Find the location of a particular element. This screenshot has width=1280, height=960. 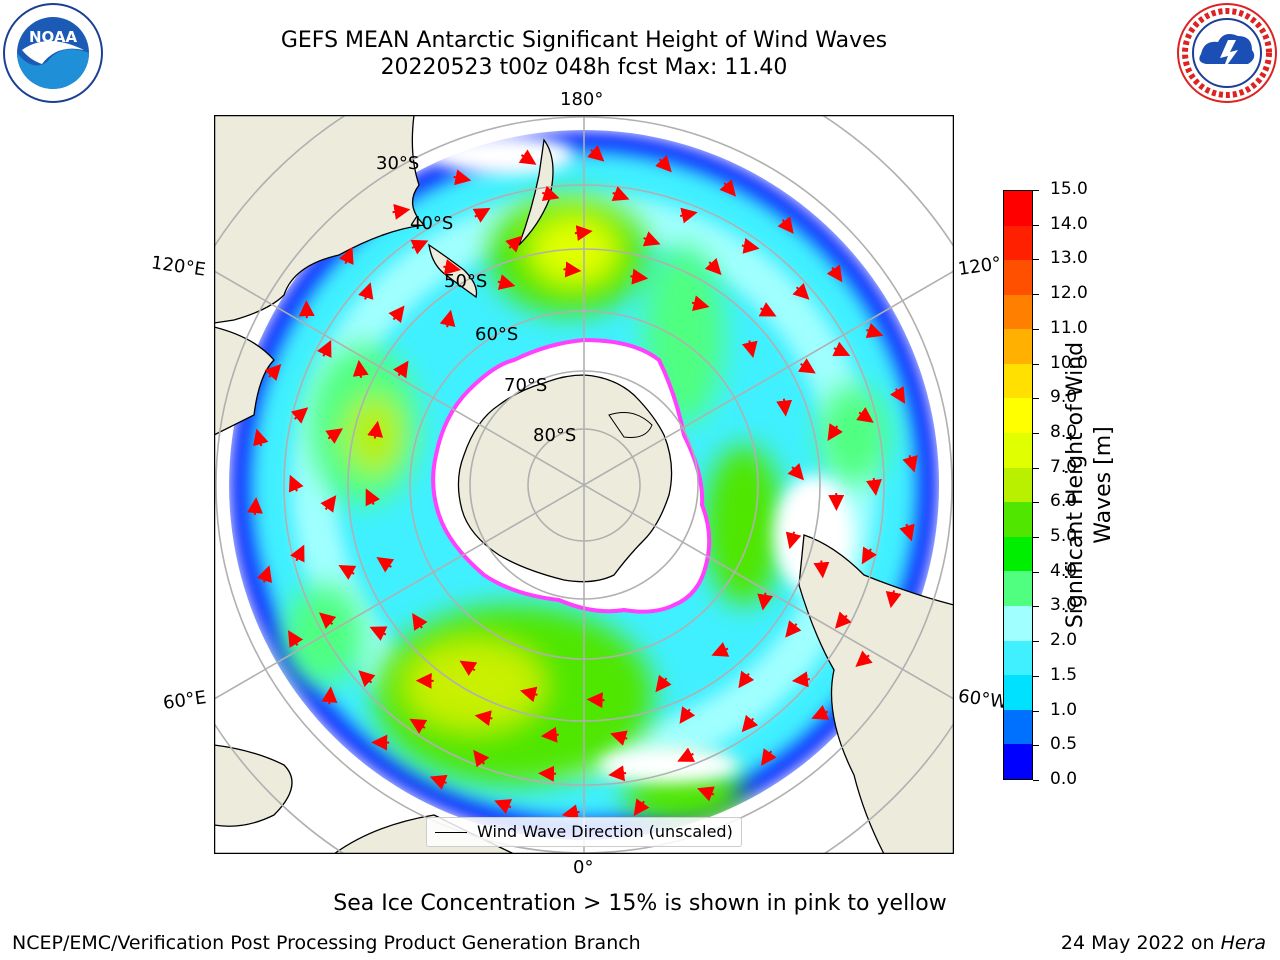

colorbar-tick-label: 9.0 is located at coordinates (1064, 397).